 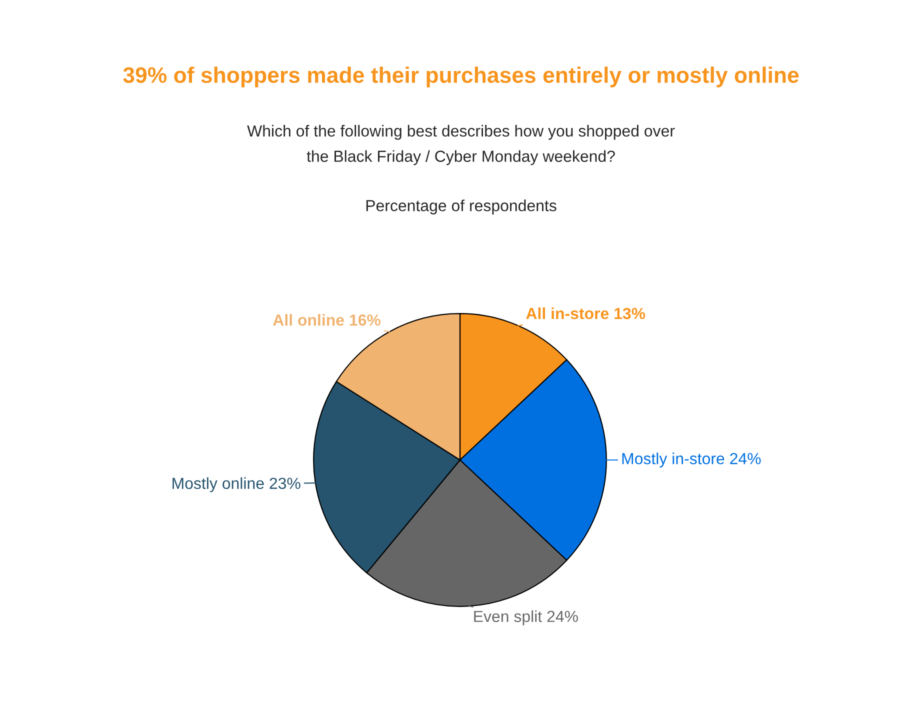 What do you see at coordinates (236, 484) in the screenshot?
I see `slice-label: Mostly online 23%` at bounding box center [236, 484].